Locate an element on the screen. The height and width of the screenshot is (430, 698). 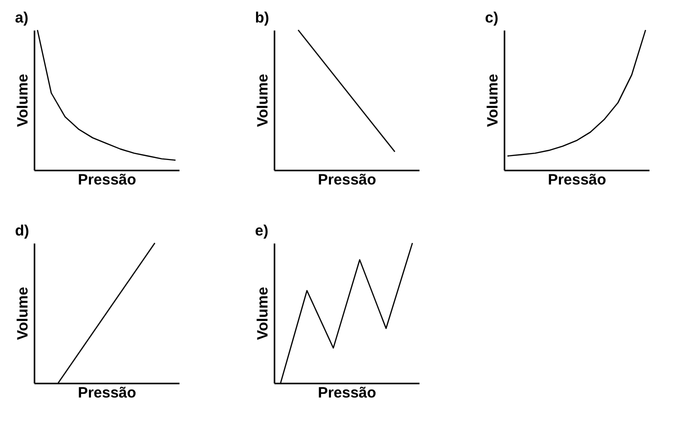
chart-title: b) is located at coordinates (262, 17).